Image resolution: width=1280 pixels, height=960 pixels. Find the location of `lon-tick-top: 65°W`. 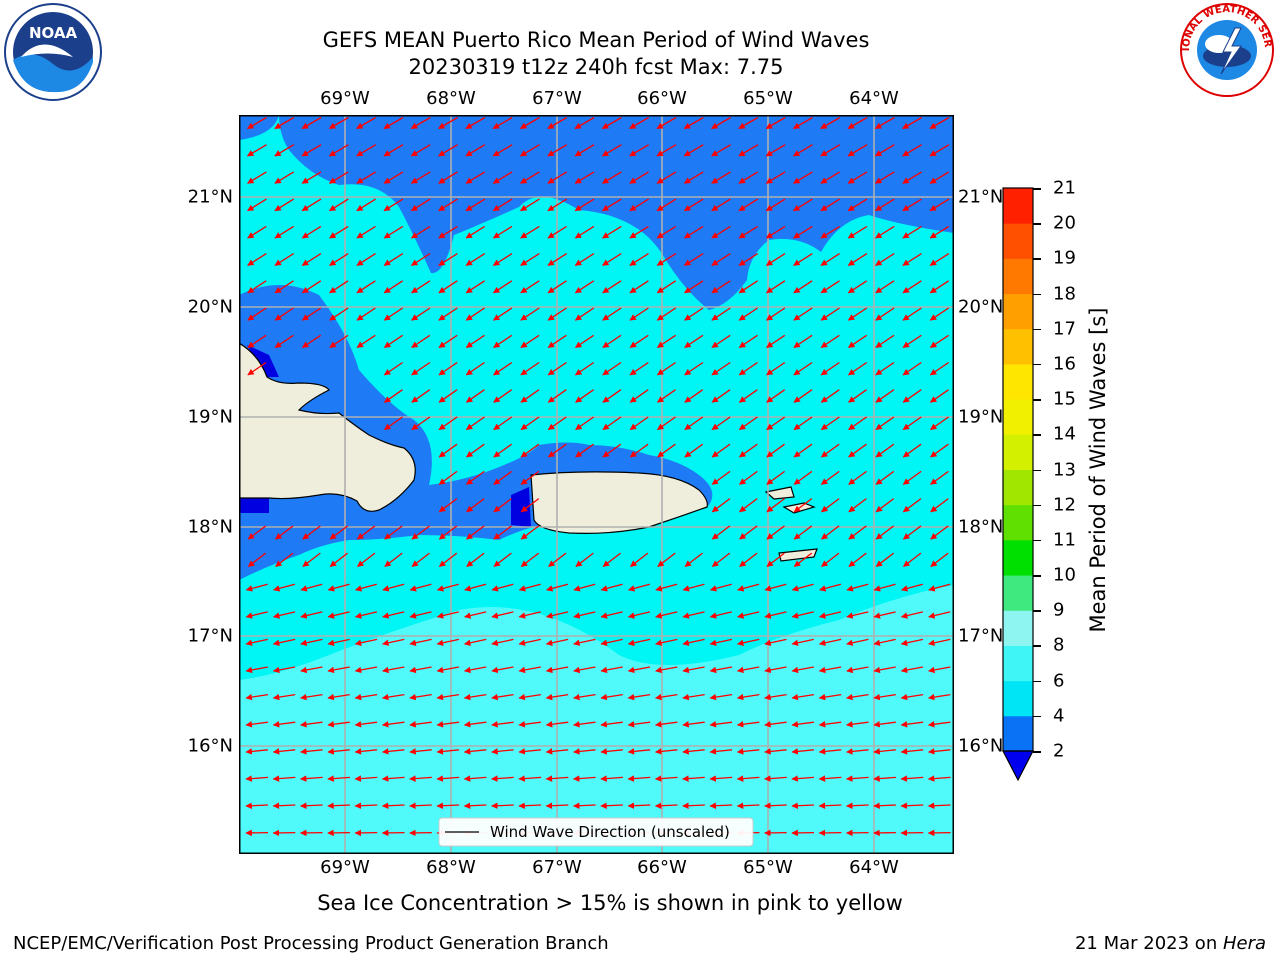

lon-tick-top: 65°W is located at coordinates (768, 98).